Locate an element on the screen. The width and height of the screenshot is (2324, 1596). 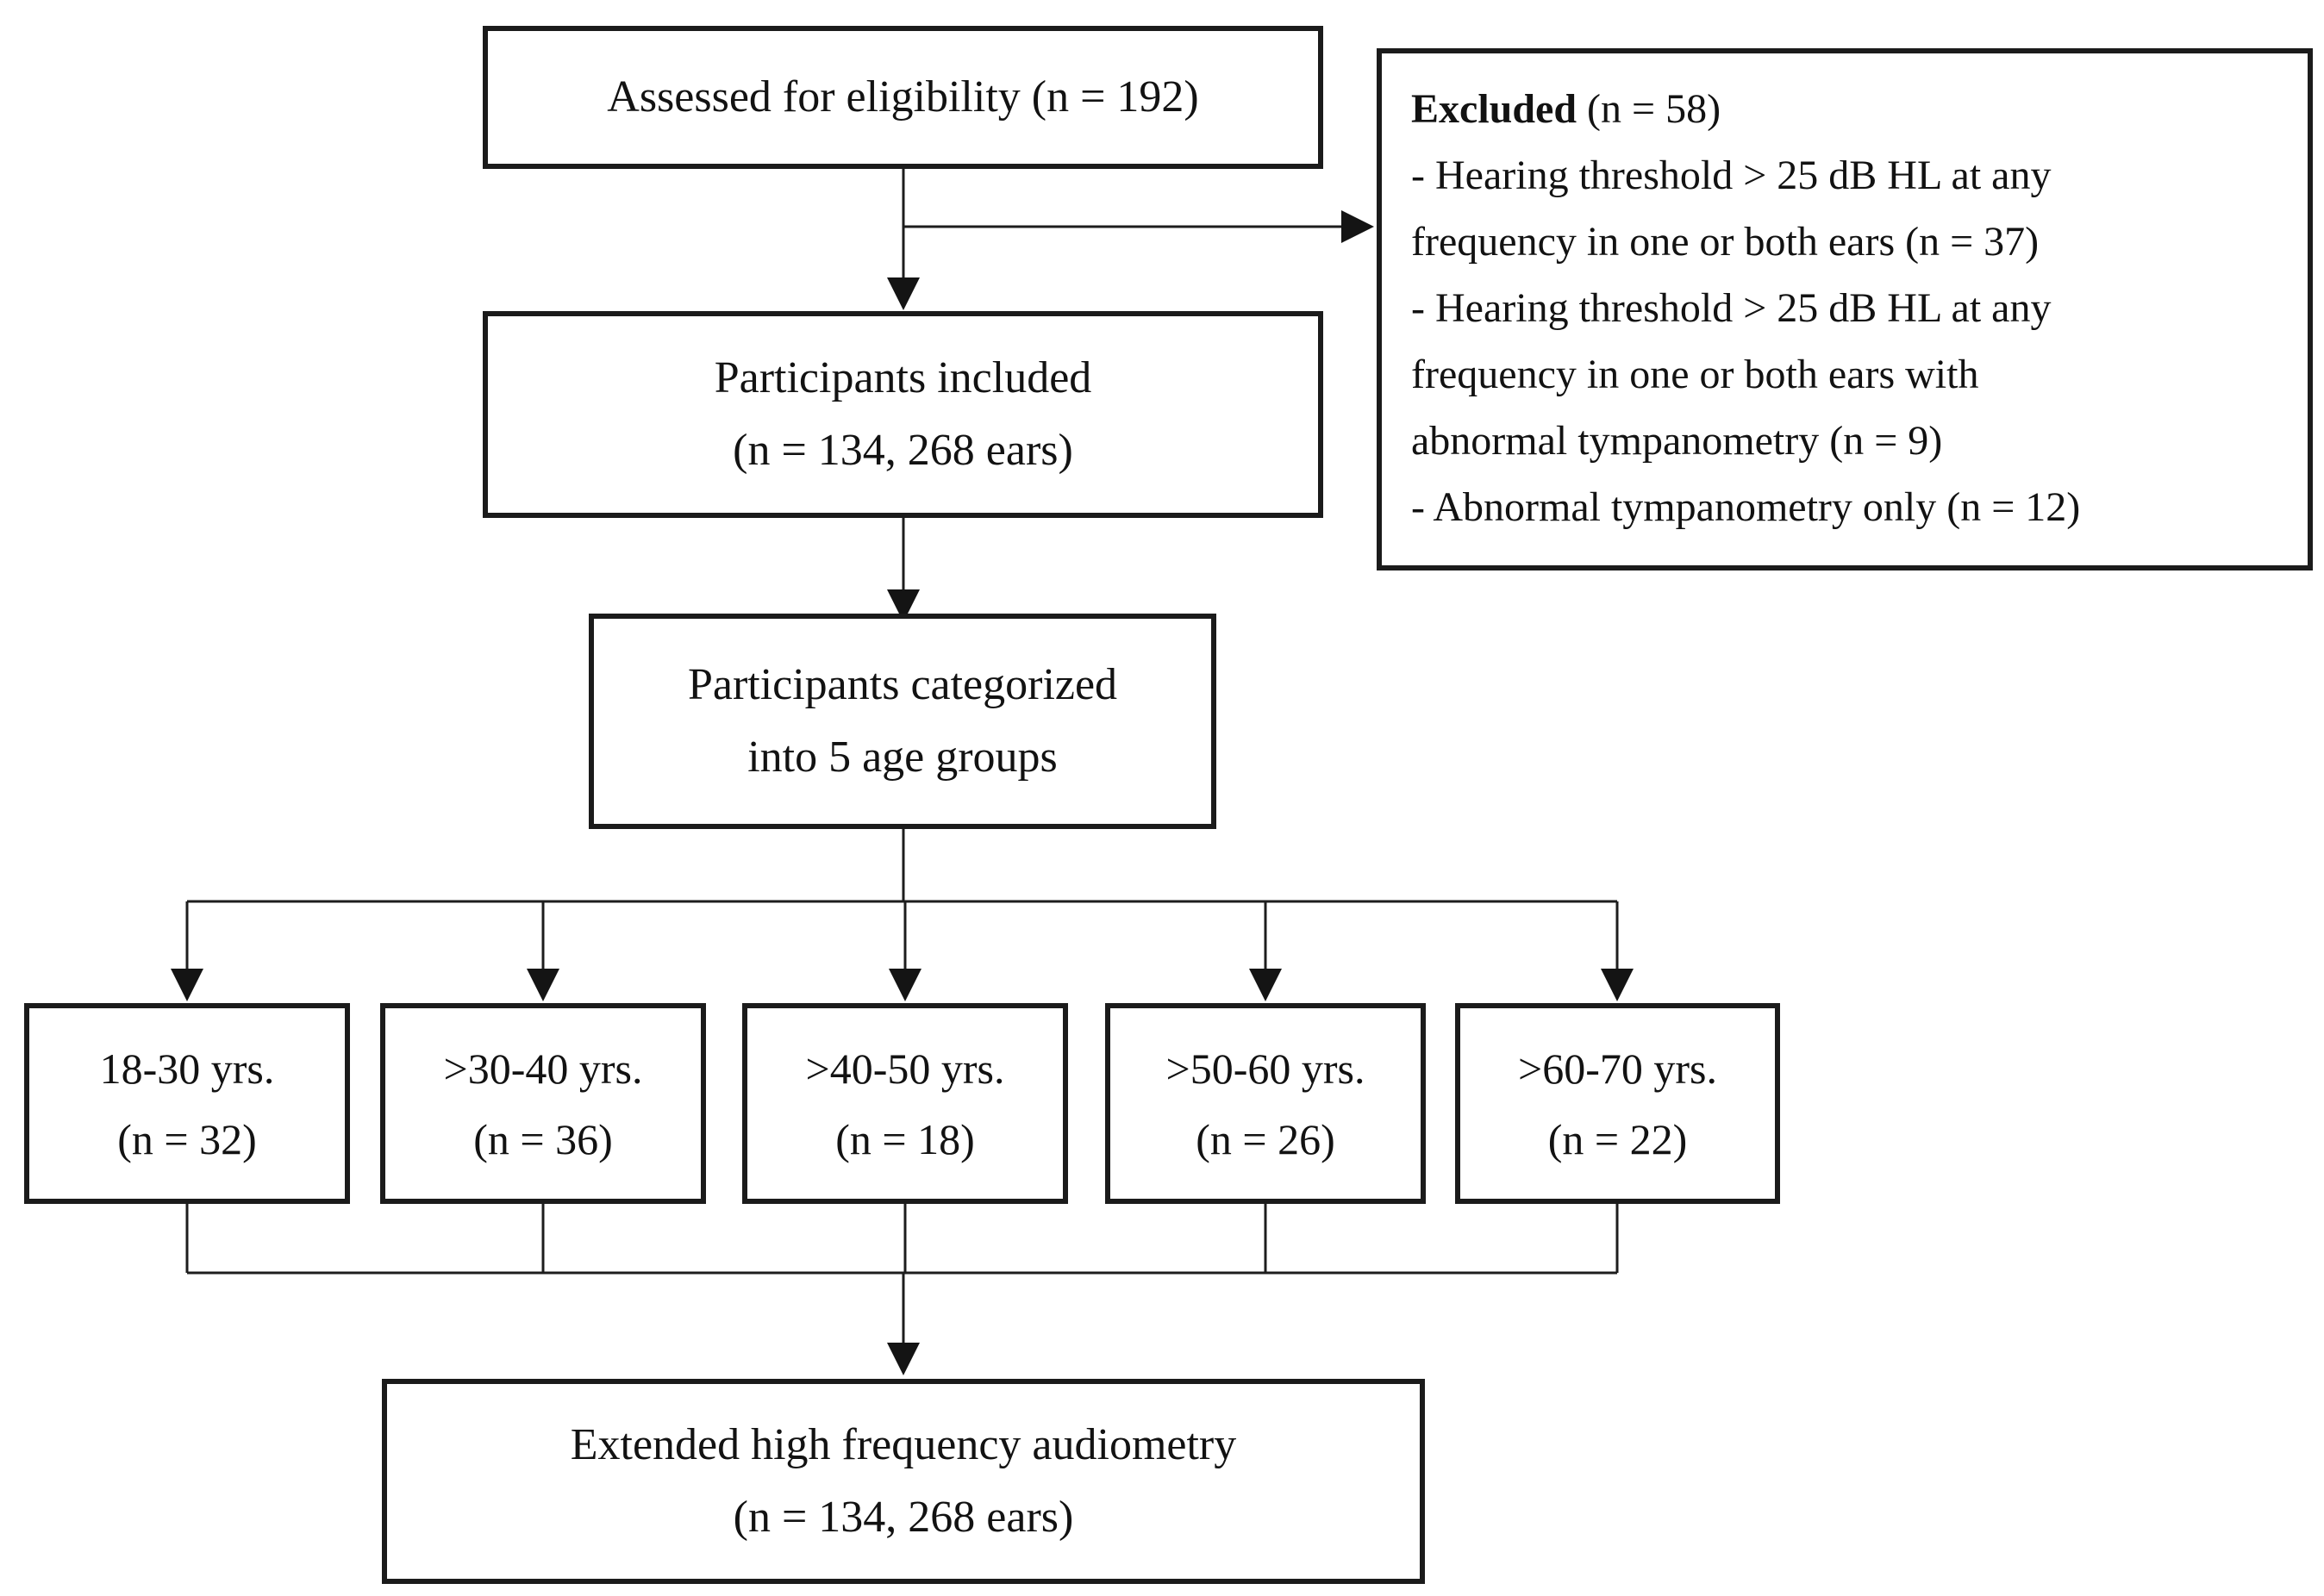
categorized-line2: into 5 age groups is located at coordinates (902, 757).